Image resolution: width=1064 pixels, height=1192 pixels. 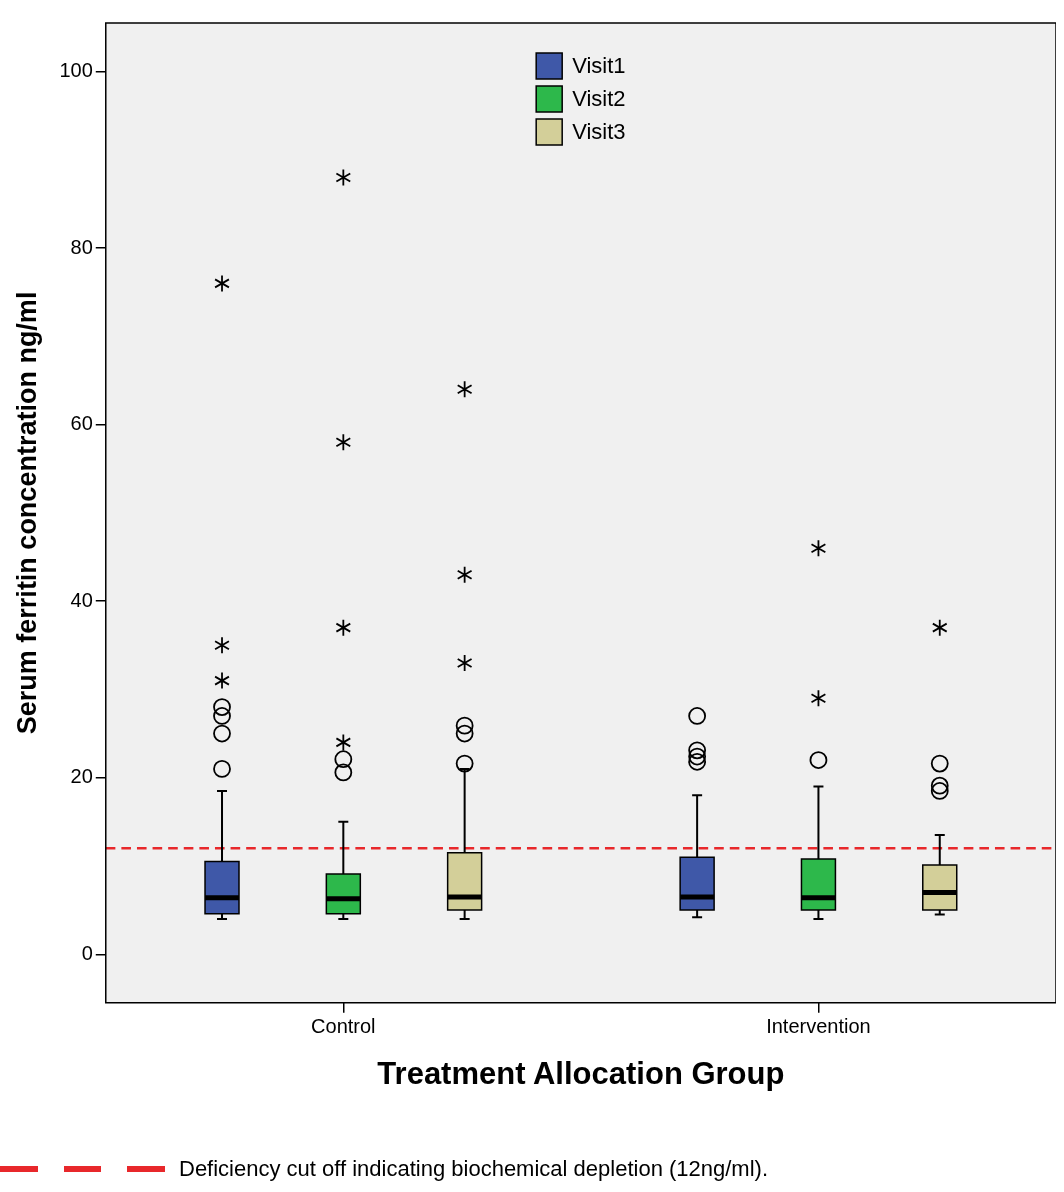 I want to click on x-tick-label: Intervention, so click(x=818, y=1026).